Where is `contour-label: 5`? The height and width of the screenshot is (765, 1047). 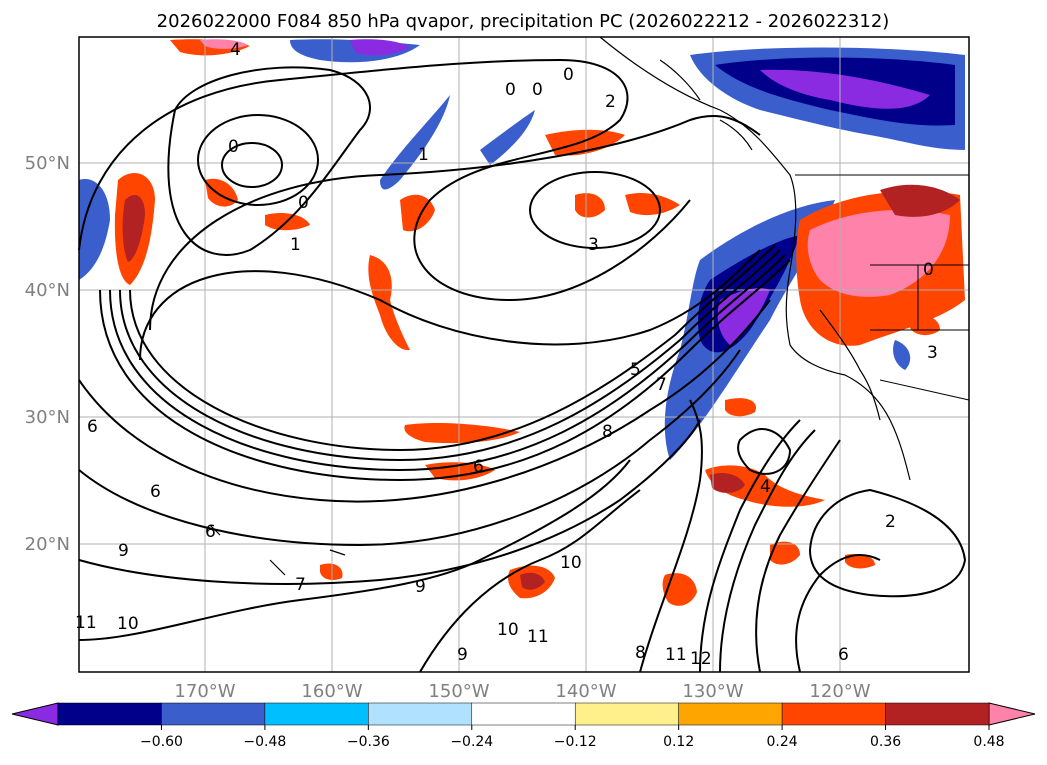
contour-label: 5 is located at coordinates (635, 370).